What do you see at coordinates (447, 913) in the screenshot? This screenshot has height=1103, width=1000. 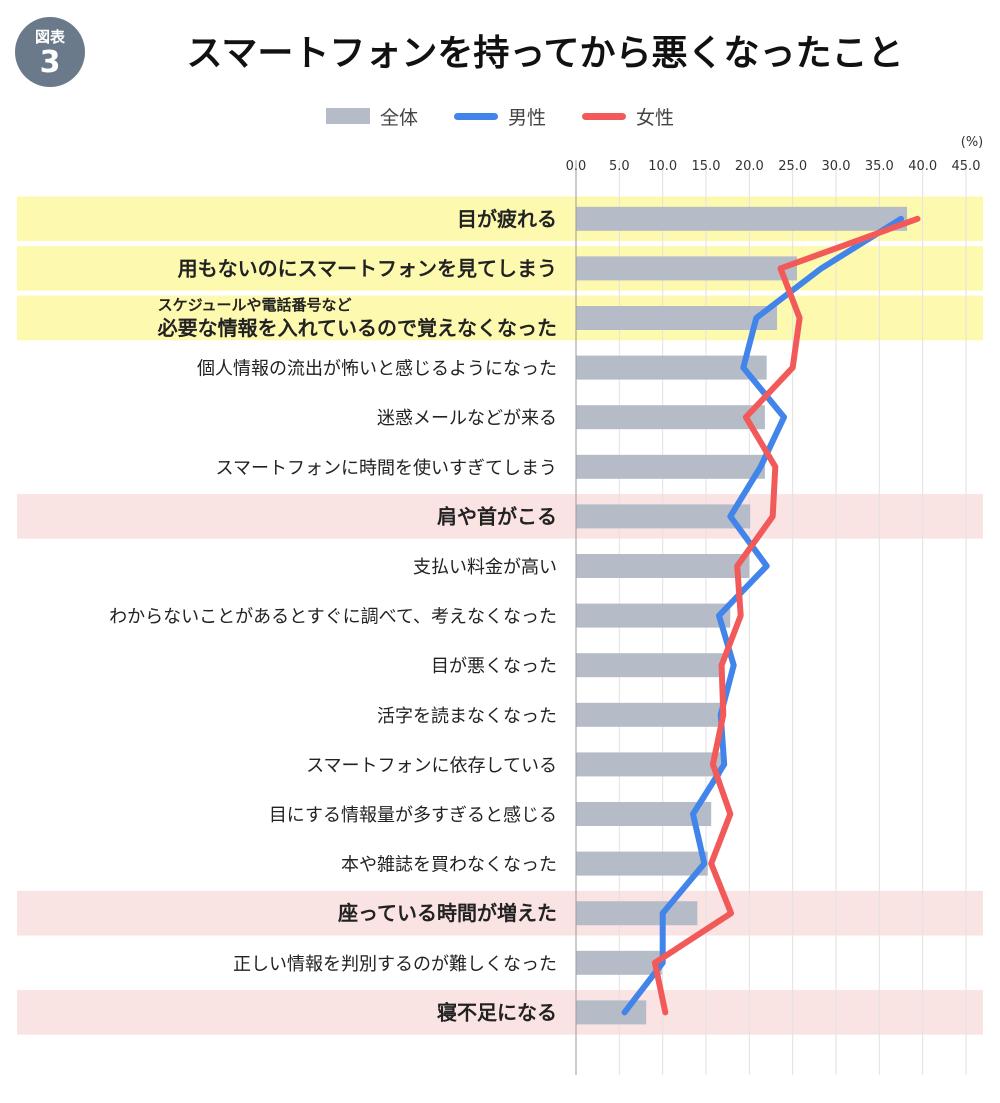 I see `category-label-14: 座っている時間が増えた` at bounding box center [447, 913].